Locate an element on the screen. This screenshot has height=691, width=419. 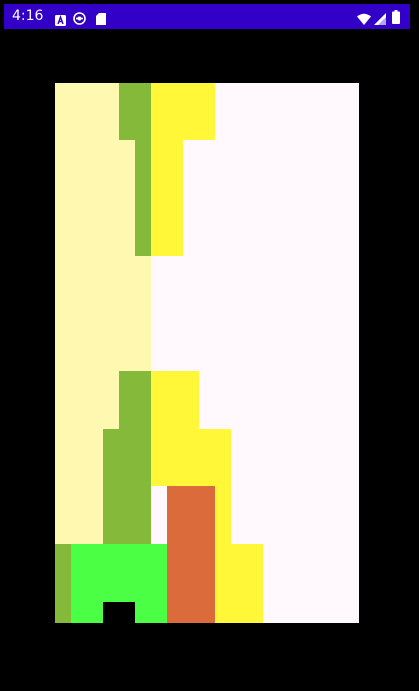
block-olive-top-b is located at coordinates (143, 198).